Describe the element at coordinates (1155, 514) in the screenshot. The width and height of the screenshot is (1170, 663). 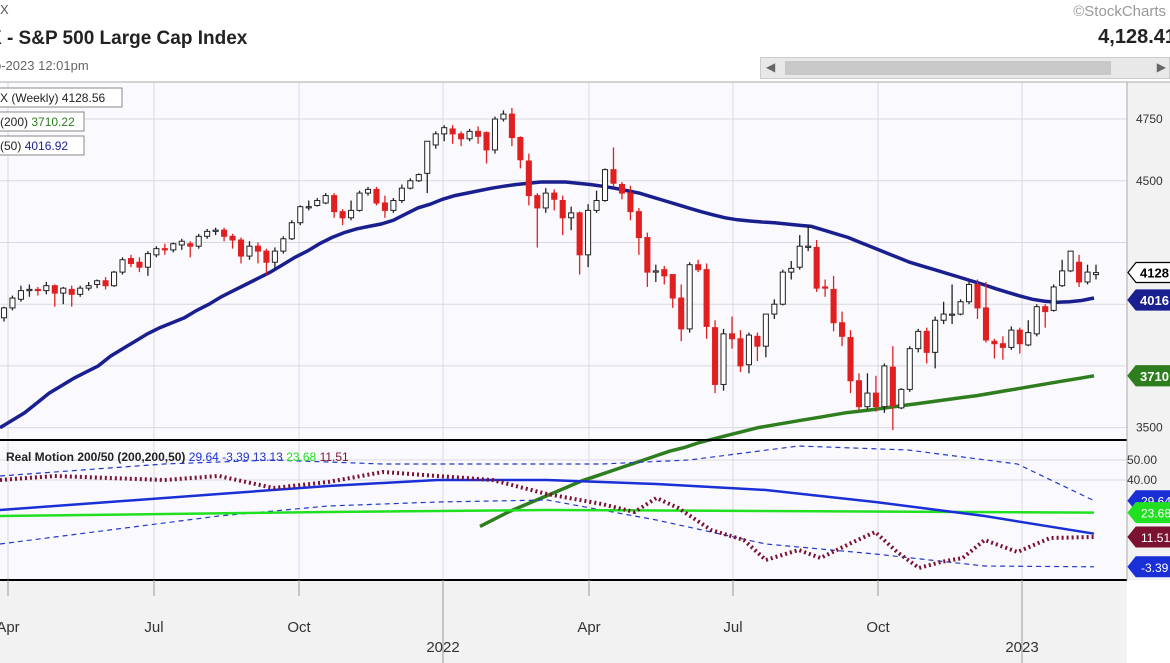
I see `rm-tag-label: 23.68` at that location.